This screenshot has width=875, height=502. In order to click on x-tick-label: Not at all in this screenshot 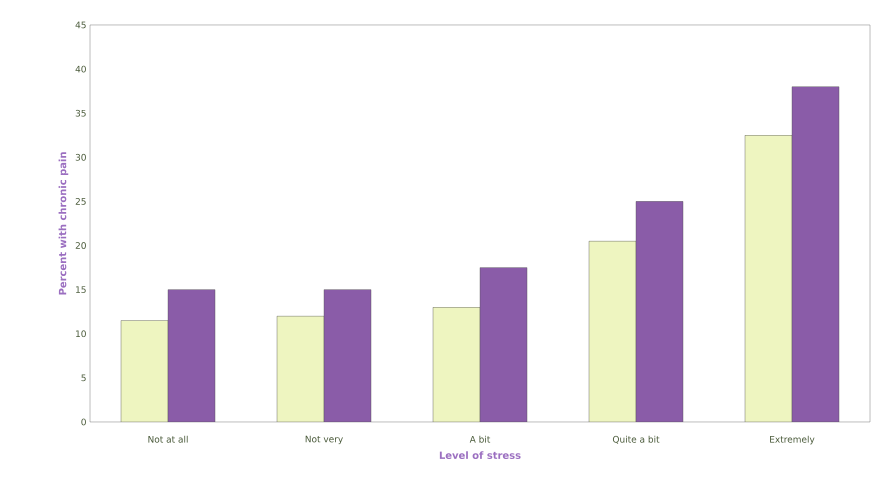, I will do `click(168, 439)`.